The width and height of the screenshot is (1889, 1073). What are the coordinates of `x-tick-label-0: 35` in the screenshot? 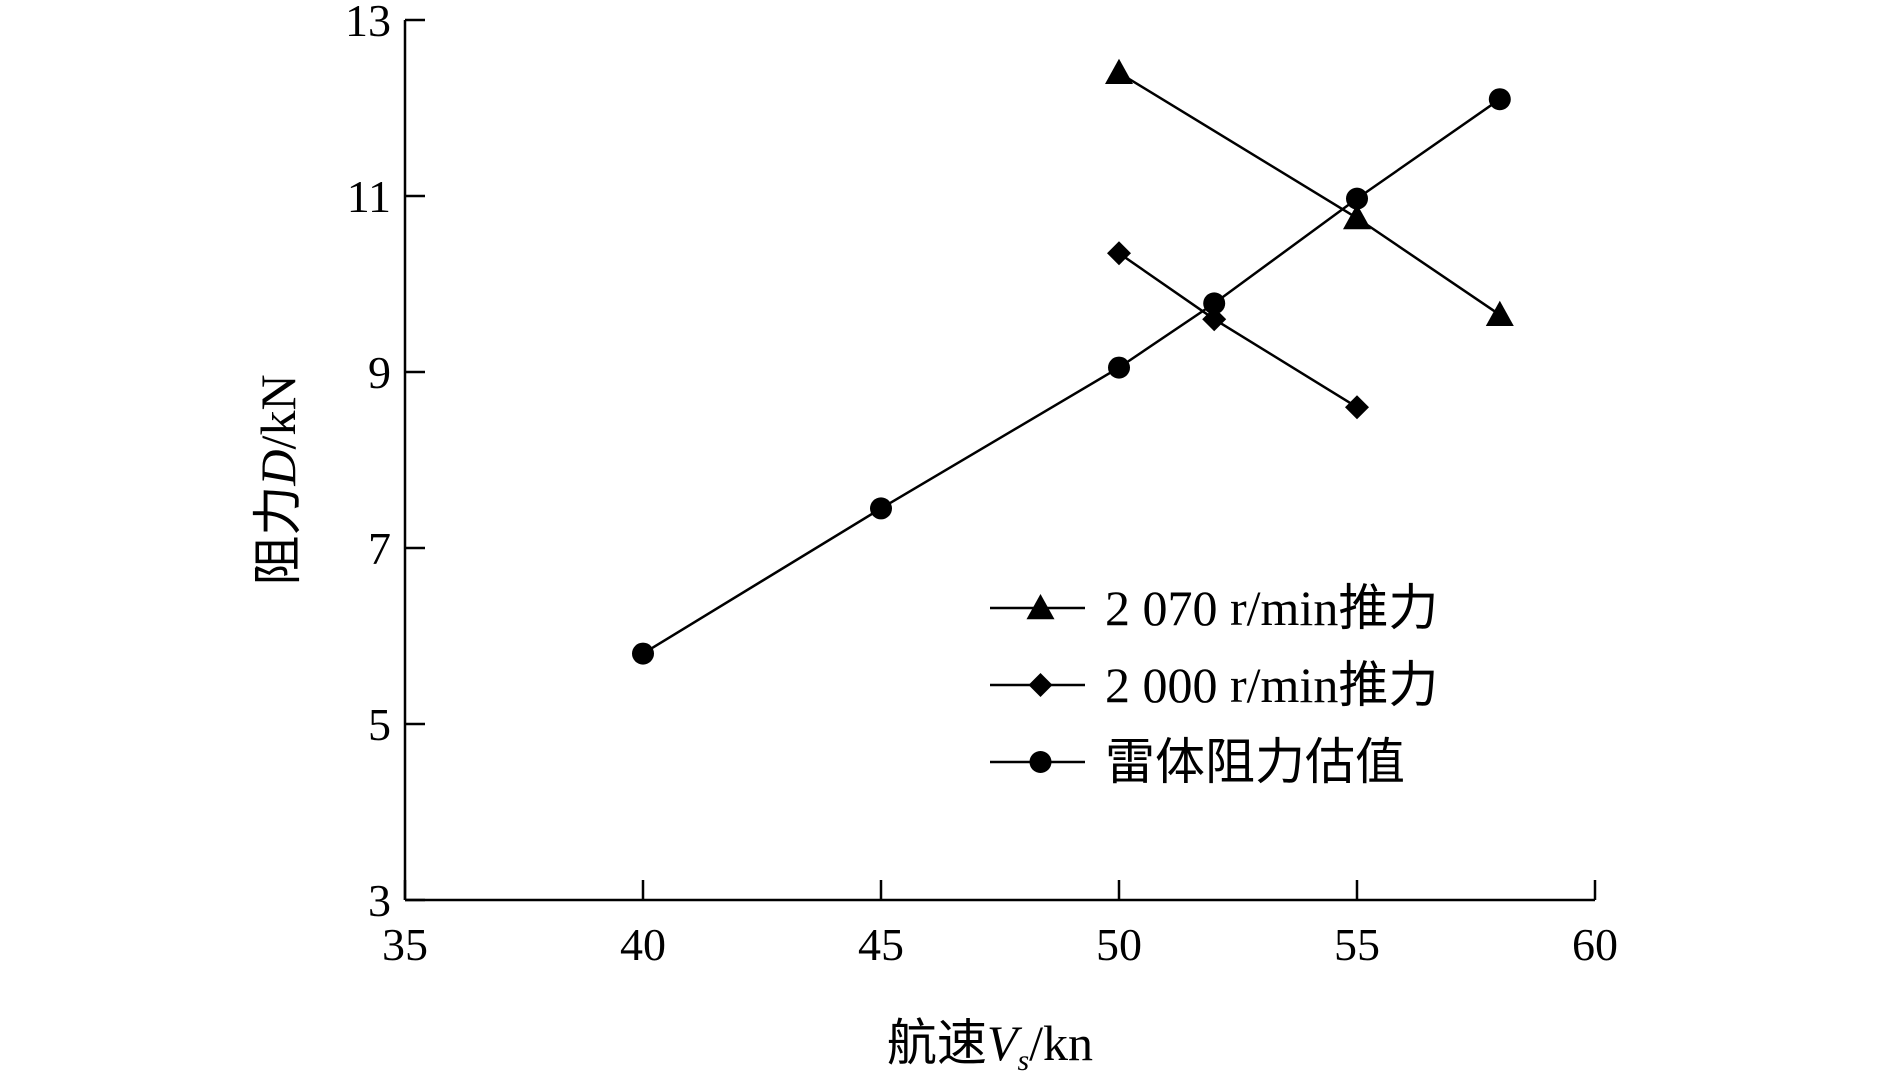 It's located at (405, 944).